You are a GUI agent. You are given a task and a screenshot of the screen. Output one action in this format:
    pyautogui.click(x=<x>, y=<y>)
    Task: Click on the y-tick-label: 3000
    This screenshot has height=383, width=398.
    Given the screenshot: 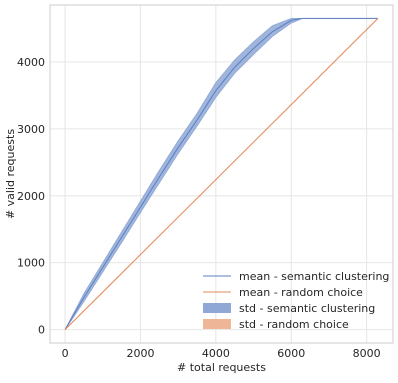 What is the action you would take?
    pyautogui.click(x=31, y=129)
    